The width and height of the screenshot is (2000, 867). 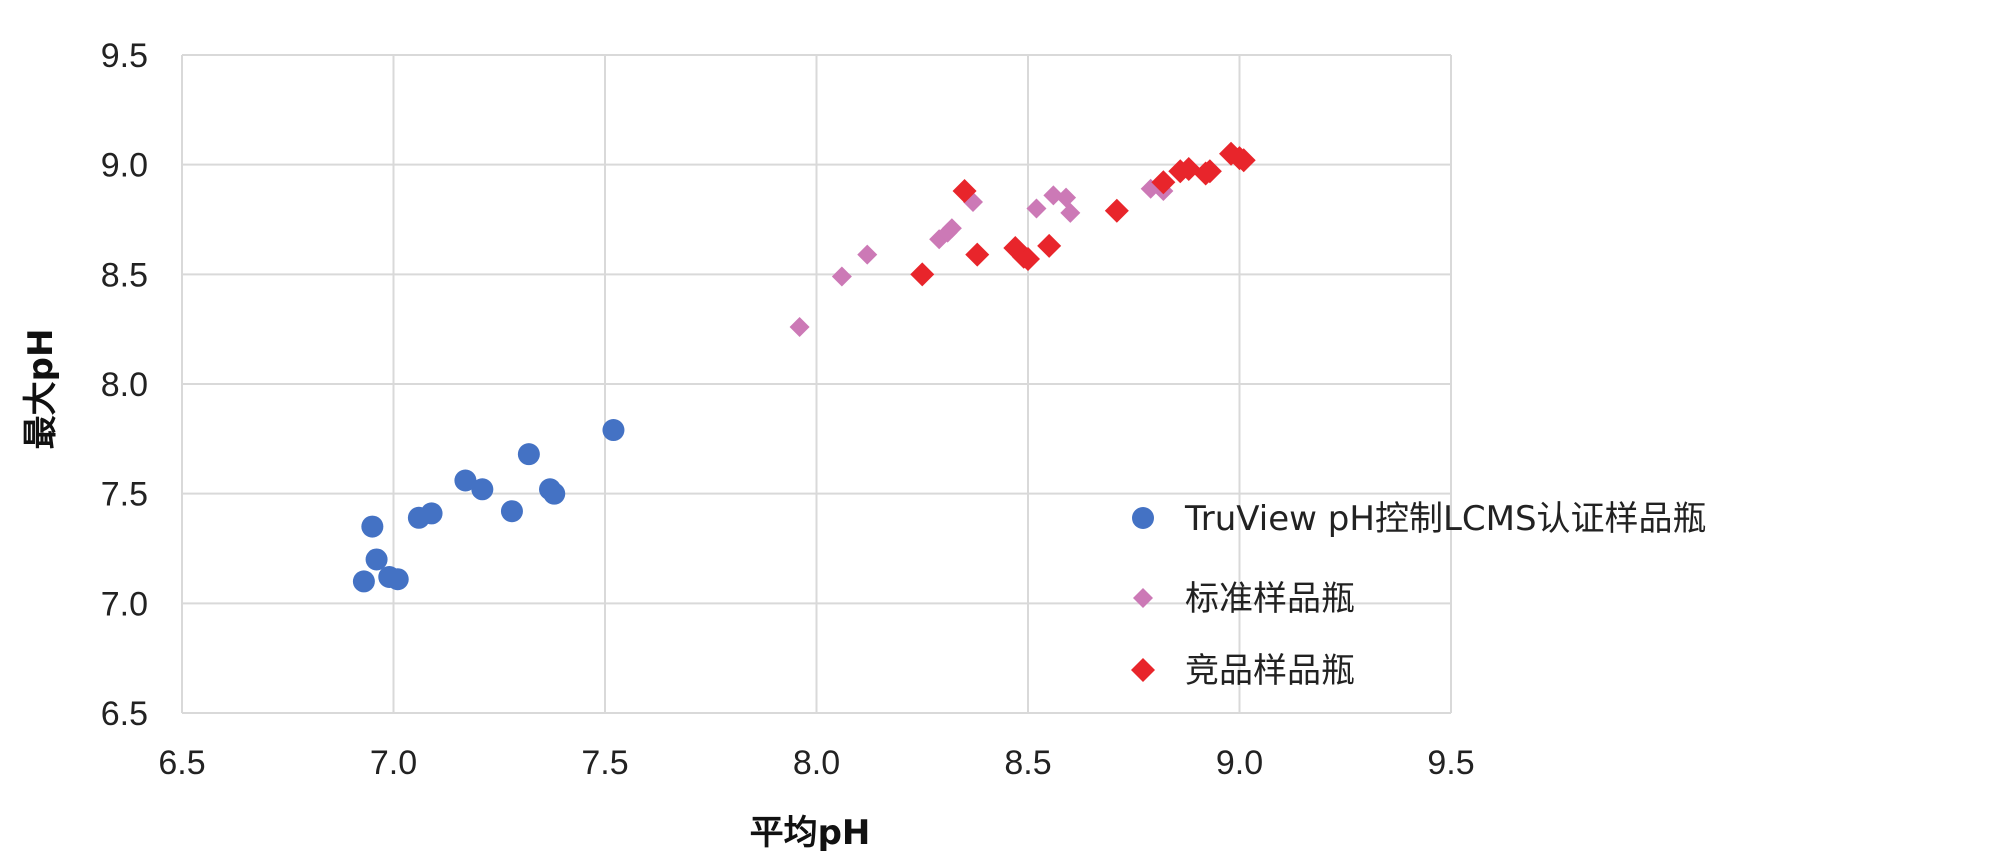 I want to click on x-axis-title: 平均pH, so click(x=810, y=833).